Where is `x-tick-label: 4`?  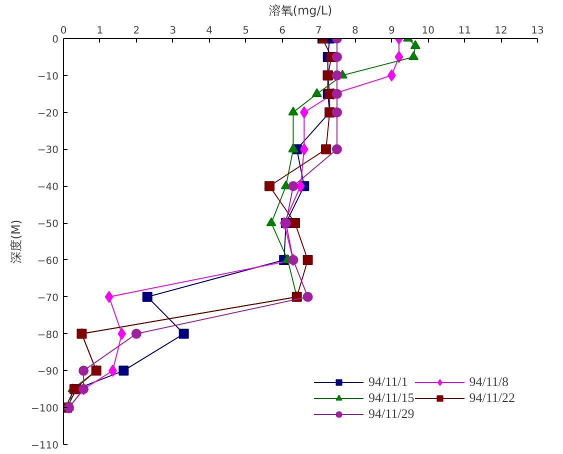 x-tick-label: 4 is located at coordinates (209, 31).